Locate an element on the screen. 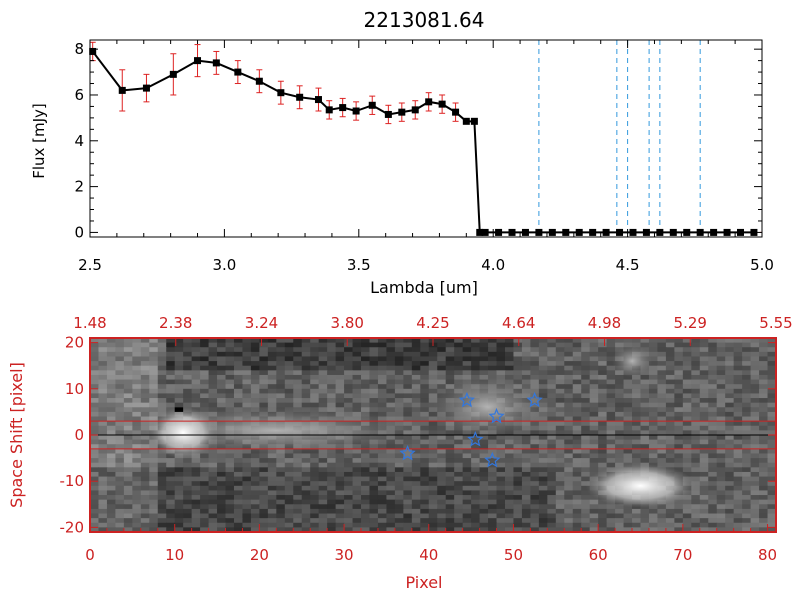 The image size is (800, 600). pixel-x-tick-label-2: 20 is located at coordinates (259, 555).